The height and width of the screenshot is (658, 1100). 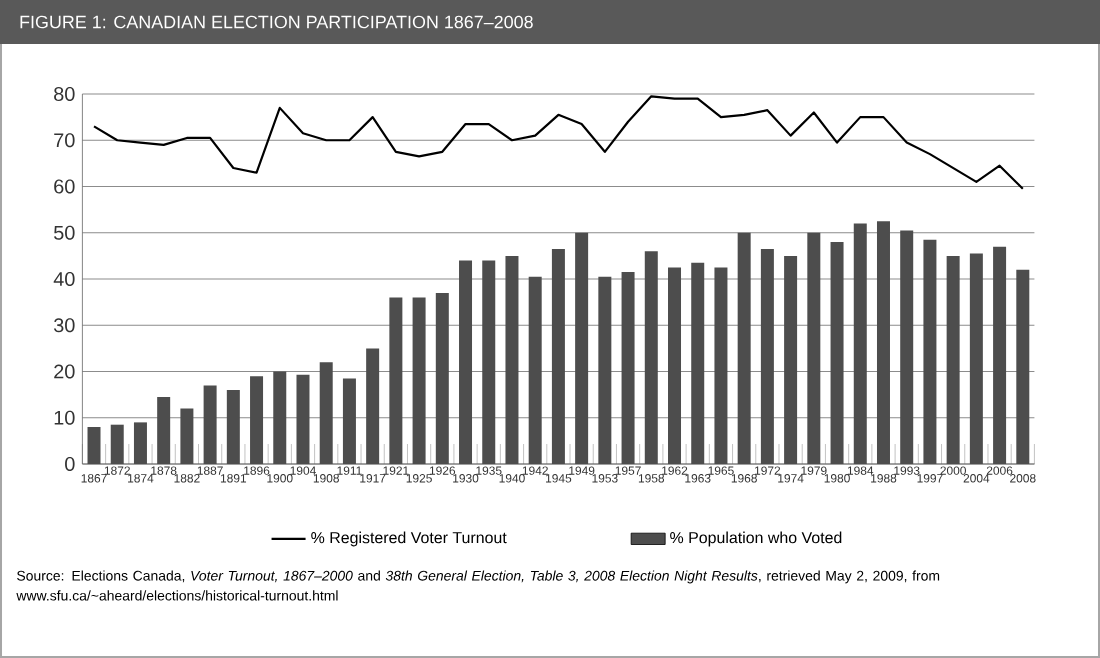 I want to click on y-tick-label: 60, so click(x=64, y=186).